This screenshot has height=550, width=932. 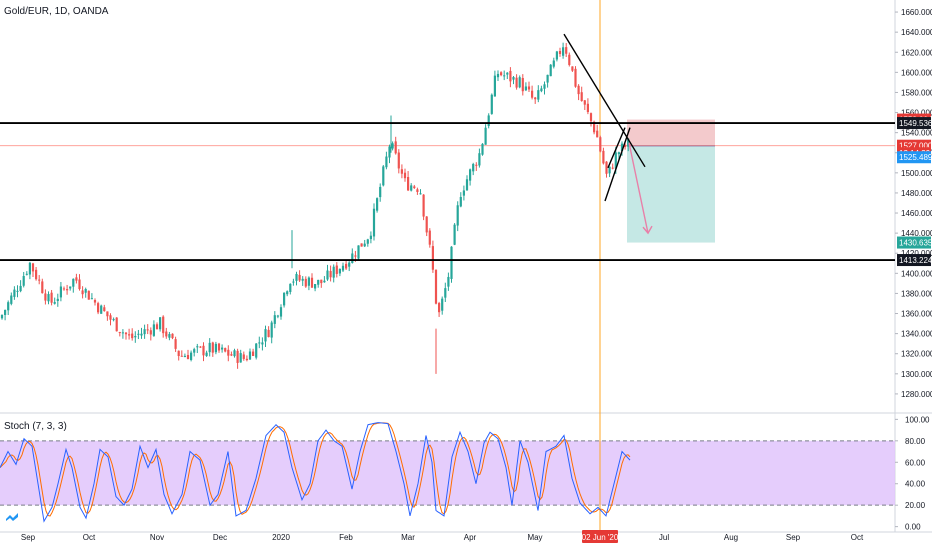 I want to click on stoch-k-line, so click(x=315, y=472).